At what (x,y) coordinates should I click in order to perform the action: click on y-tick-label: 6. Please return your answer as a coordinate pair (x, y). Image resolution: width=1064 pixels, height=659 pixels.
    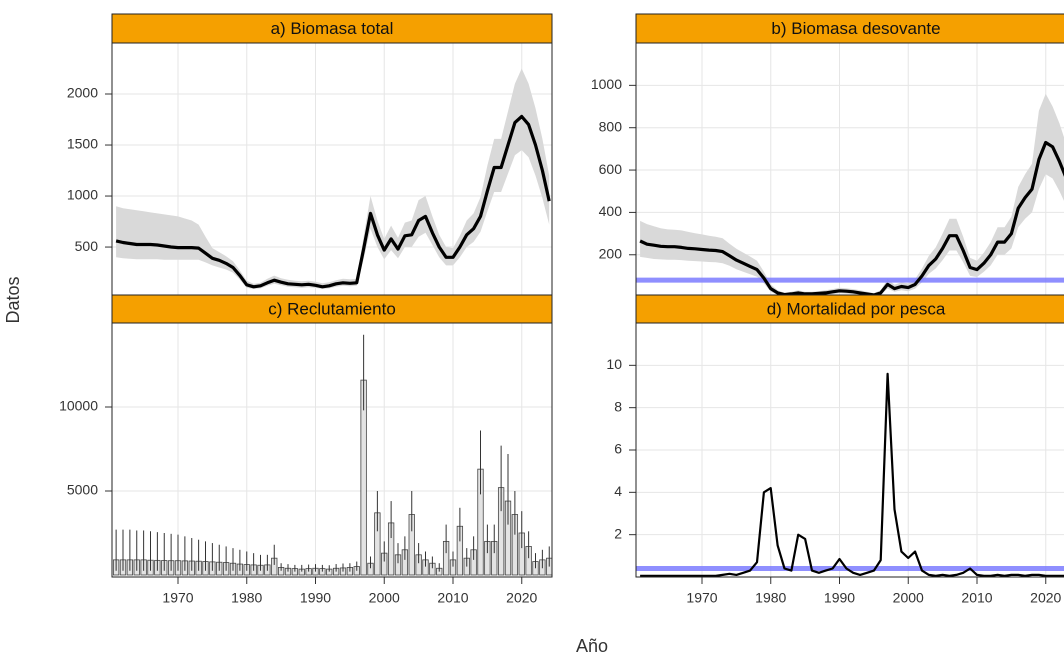
    Looking at the image, I should click on (618, 449).